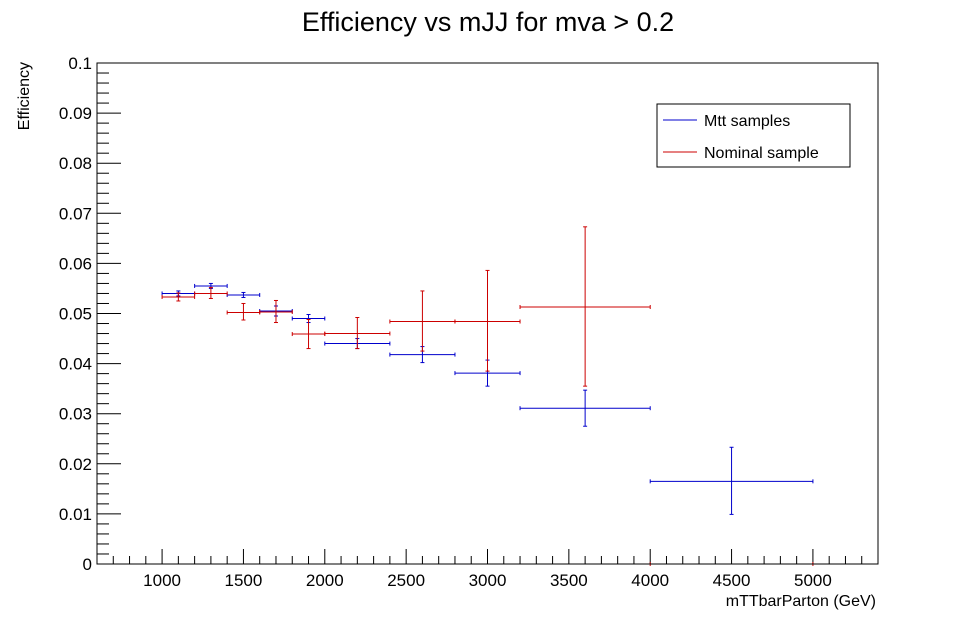  What do you see at coordinates (650, 580) in the screenshot?
I see `x-tick-label: 4000` at bounding box center [650, 580].